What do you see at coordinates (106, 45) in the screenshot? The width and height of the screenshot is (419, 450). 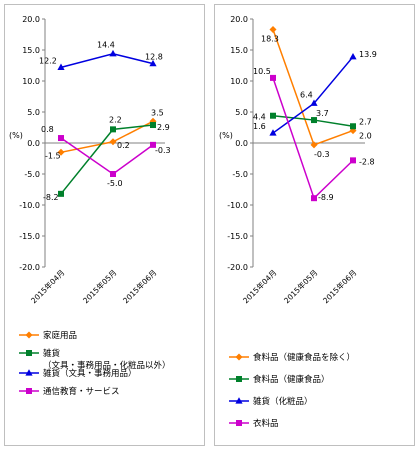 I see `data-label: 14.4` at bounding box center [106, 45].